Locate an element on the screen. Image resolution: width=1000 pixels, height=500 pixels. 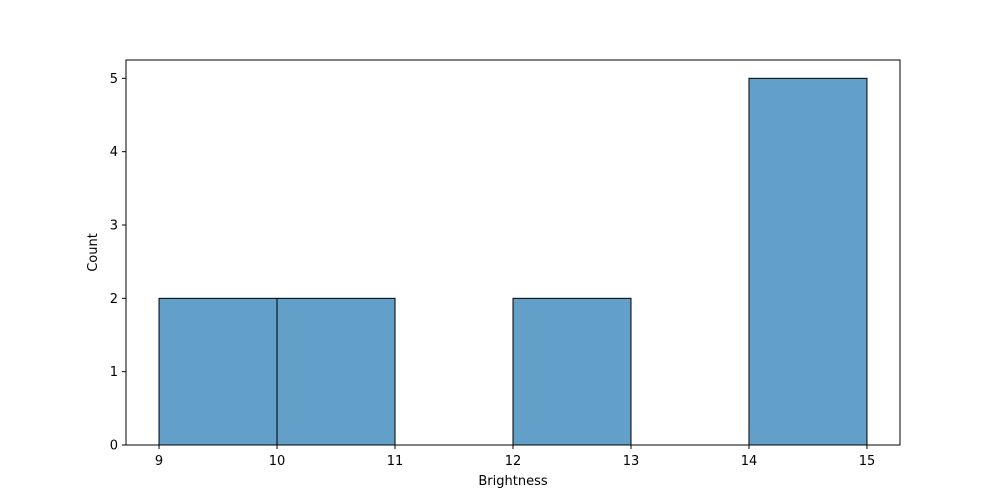
x-tick-label-5: 14 is located at coordinates (749, 461).